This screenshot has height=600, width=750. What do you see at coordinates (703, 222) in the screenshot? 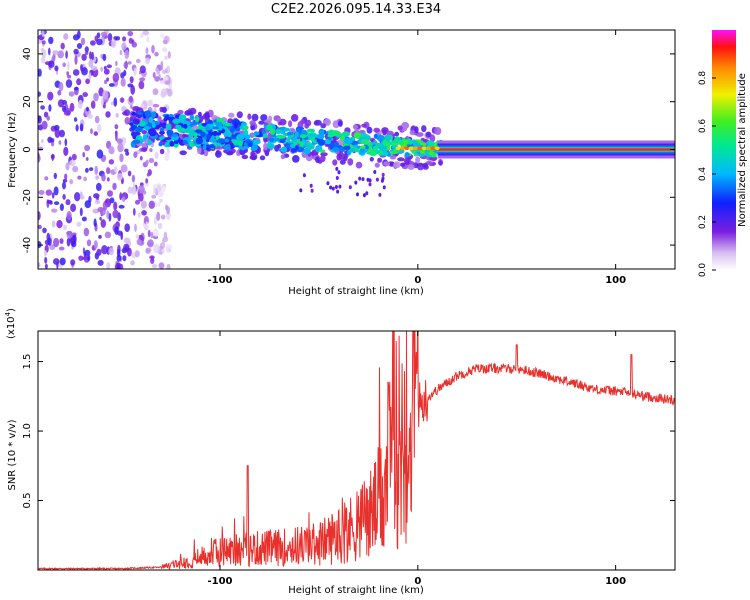
I see `colorbar-tick-label: 0.2` at bounding box center [703, 222].